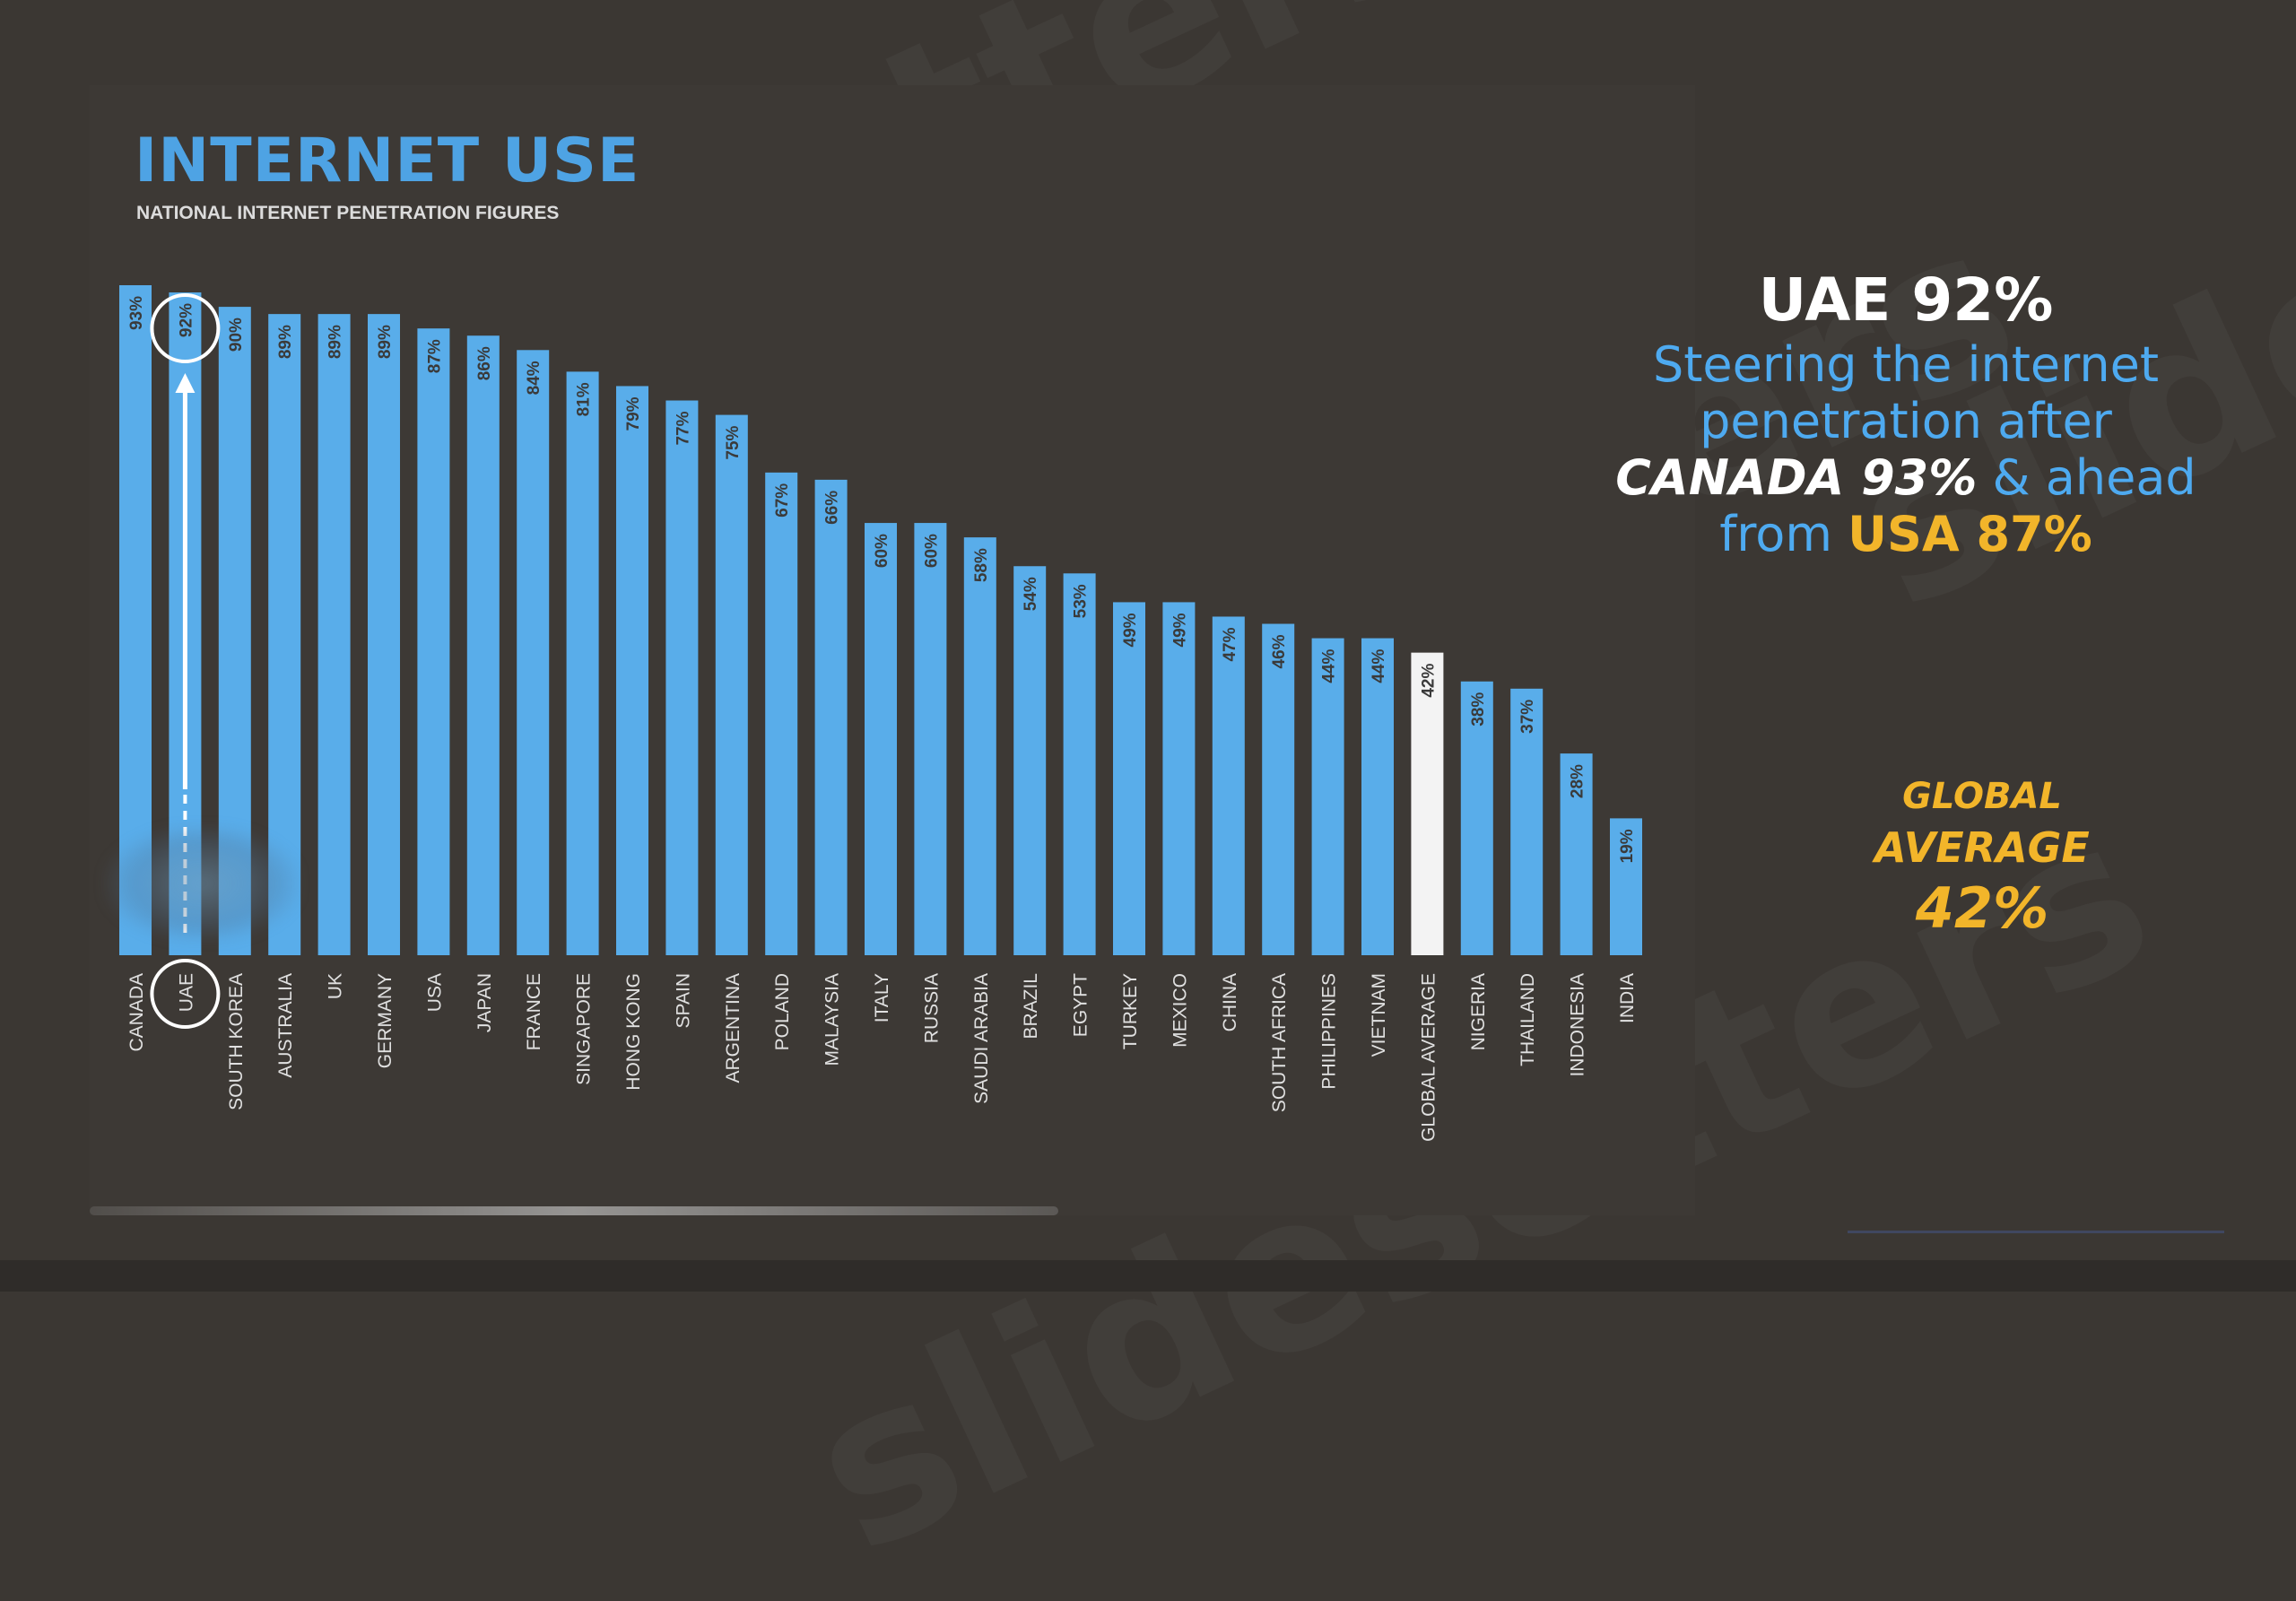 The image size is (2296, 1601). What do you see at coordinates (1906, 300) in the screenshot?
I see `callout-headline: UAE 92%` at bounding box center [1906, 300].